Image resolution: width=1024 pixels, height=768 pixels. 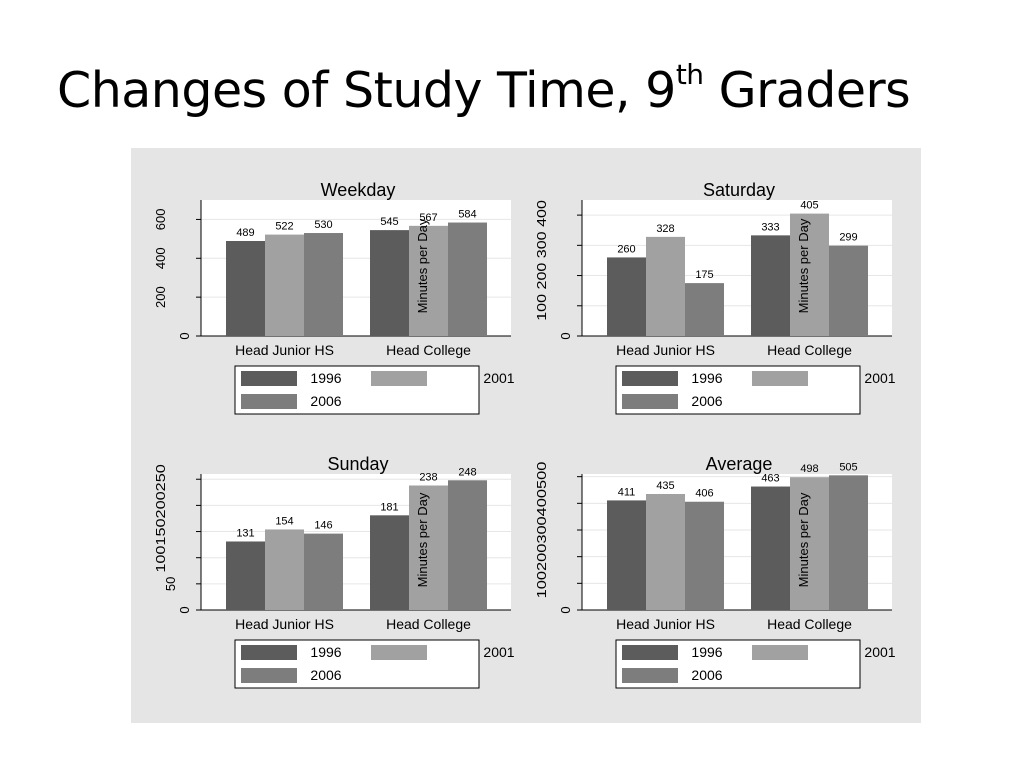 What do you see at coordinates (848, 467) in the screenshot?
I see `bar-value-label: 505` at bounding box center [848, 467].